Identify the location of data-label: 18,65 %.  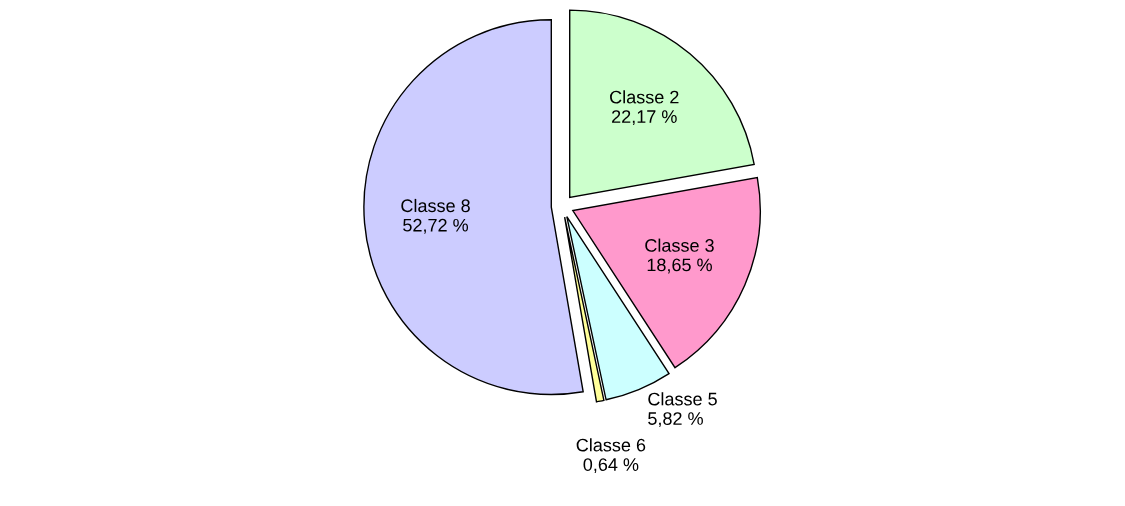
(679, 266).